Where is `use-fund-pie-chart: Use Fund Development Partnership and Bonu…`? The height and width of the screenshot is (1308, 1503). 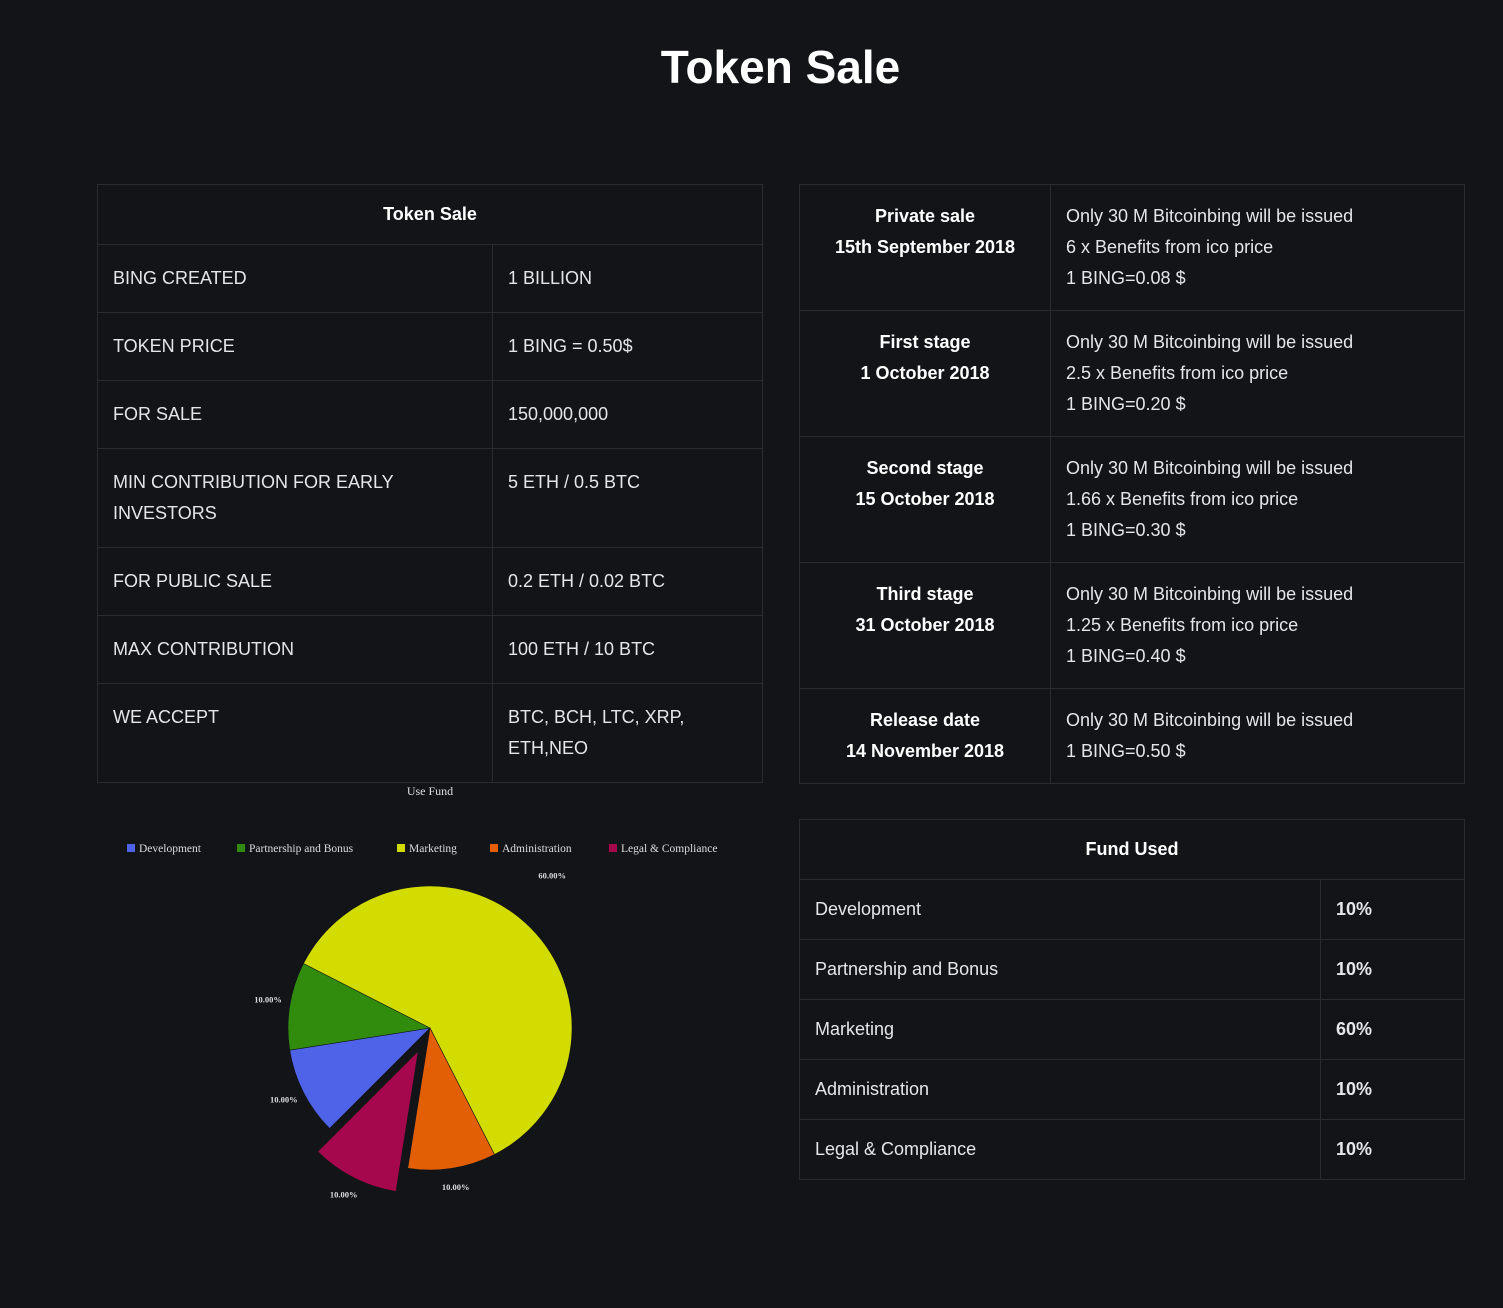 use-fund-pie-chart: Use Fund Development Partnership and Bonu… is located at coordinates (422, 991).